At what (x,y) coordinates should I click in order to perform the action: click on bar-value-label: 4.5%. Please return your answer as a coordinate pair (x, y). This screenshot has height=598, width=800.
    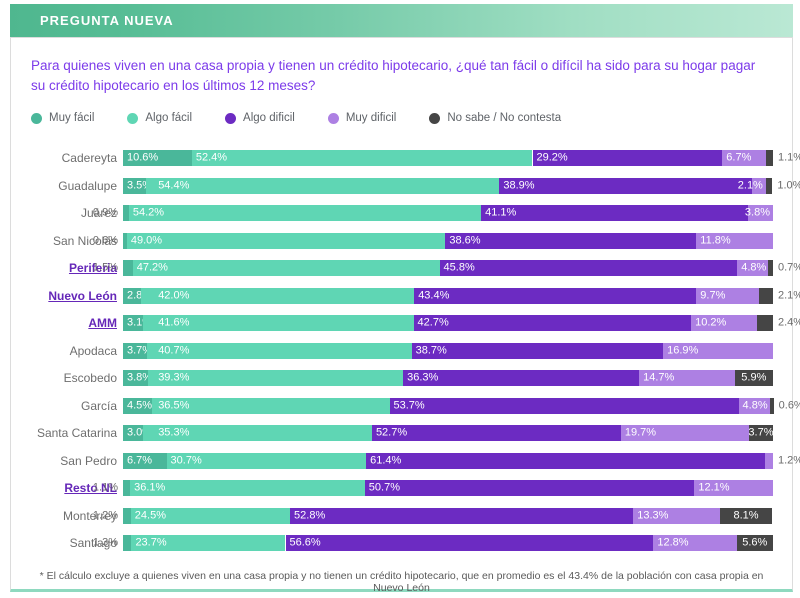
    Looking at the image, I should click on (140, 405).